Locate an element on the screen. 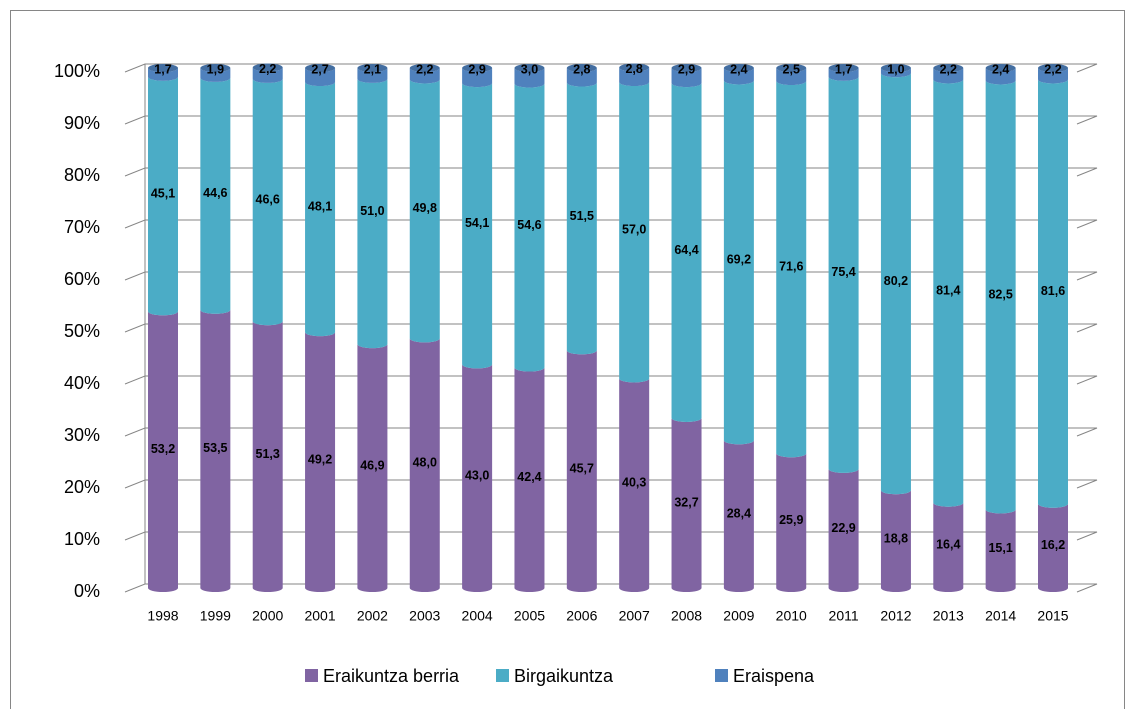  value-label: 28,4 is located at coordinates (739, 513).